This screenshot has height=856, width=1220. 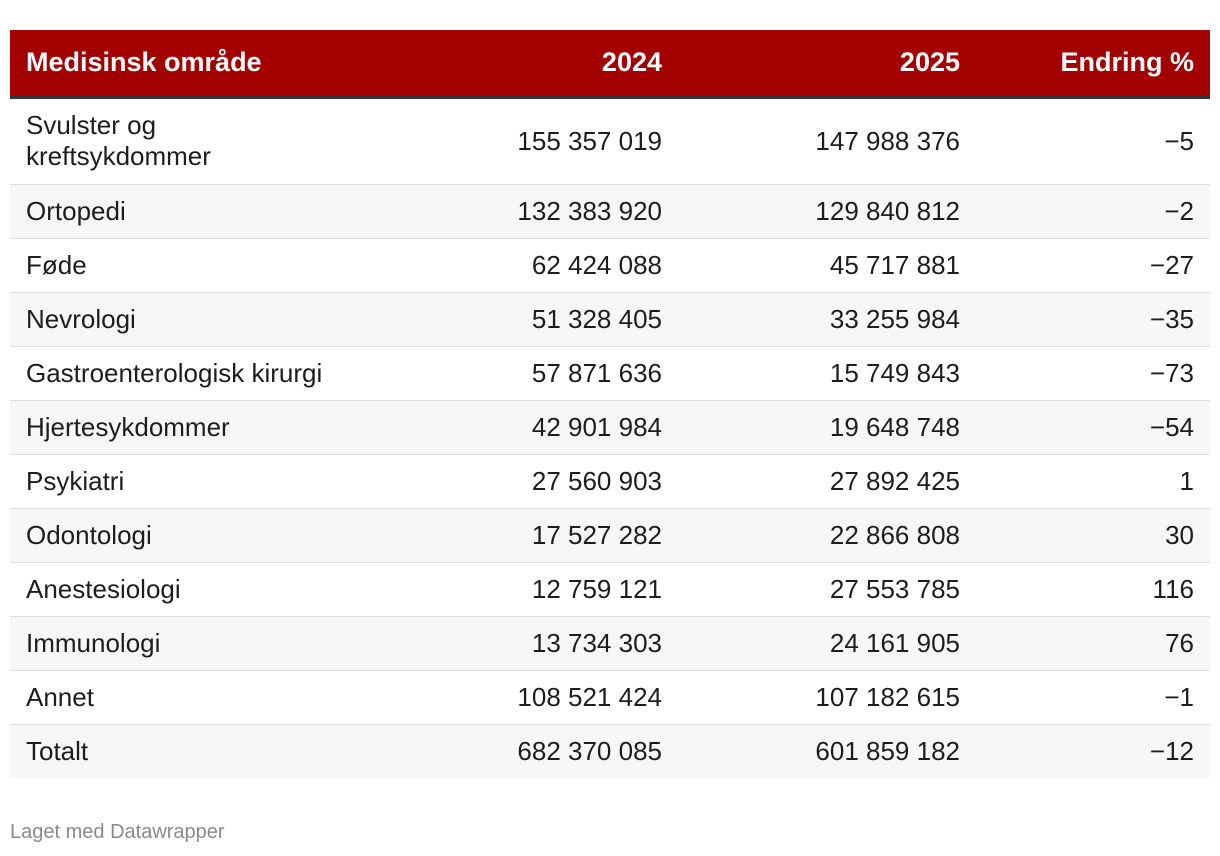 I want to click on cell-area: Anestesiologi, so click(x=215, y=589).